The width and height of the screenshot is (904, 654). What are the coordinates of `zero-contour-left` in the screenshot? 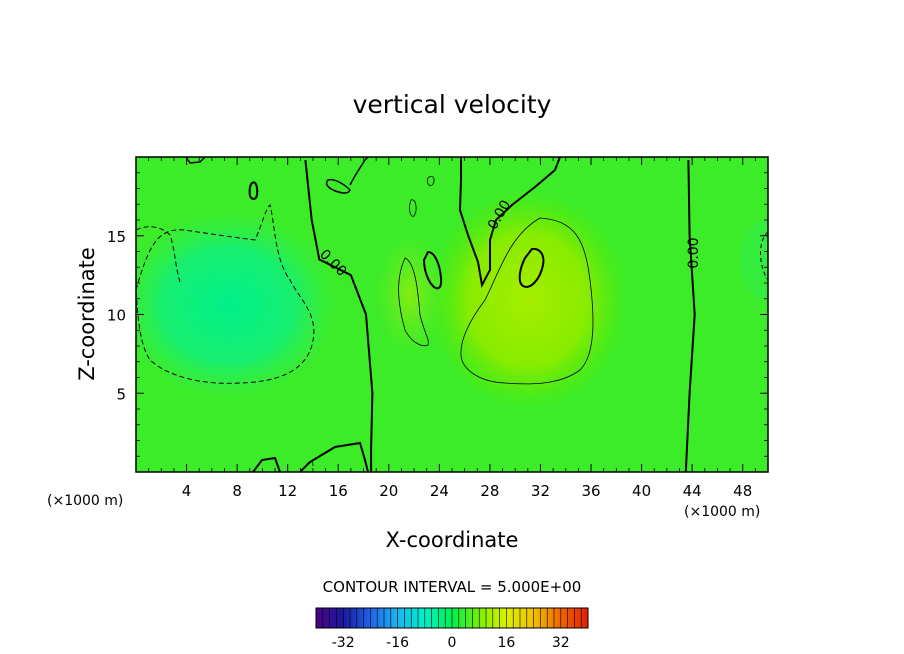 It's located at (339, 315).